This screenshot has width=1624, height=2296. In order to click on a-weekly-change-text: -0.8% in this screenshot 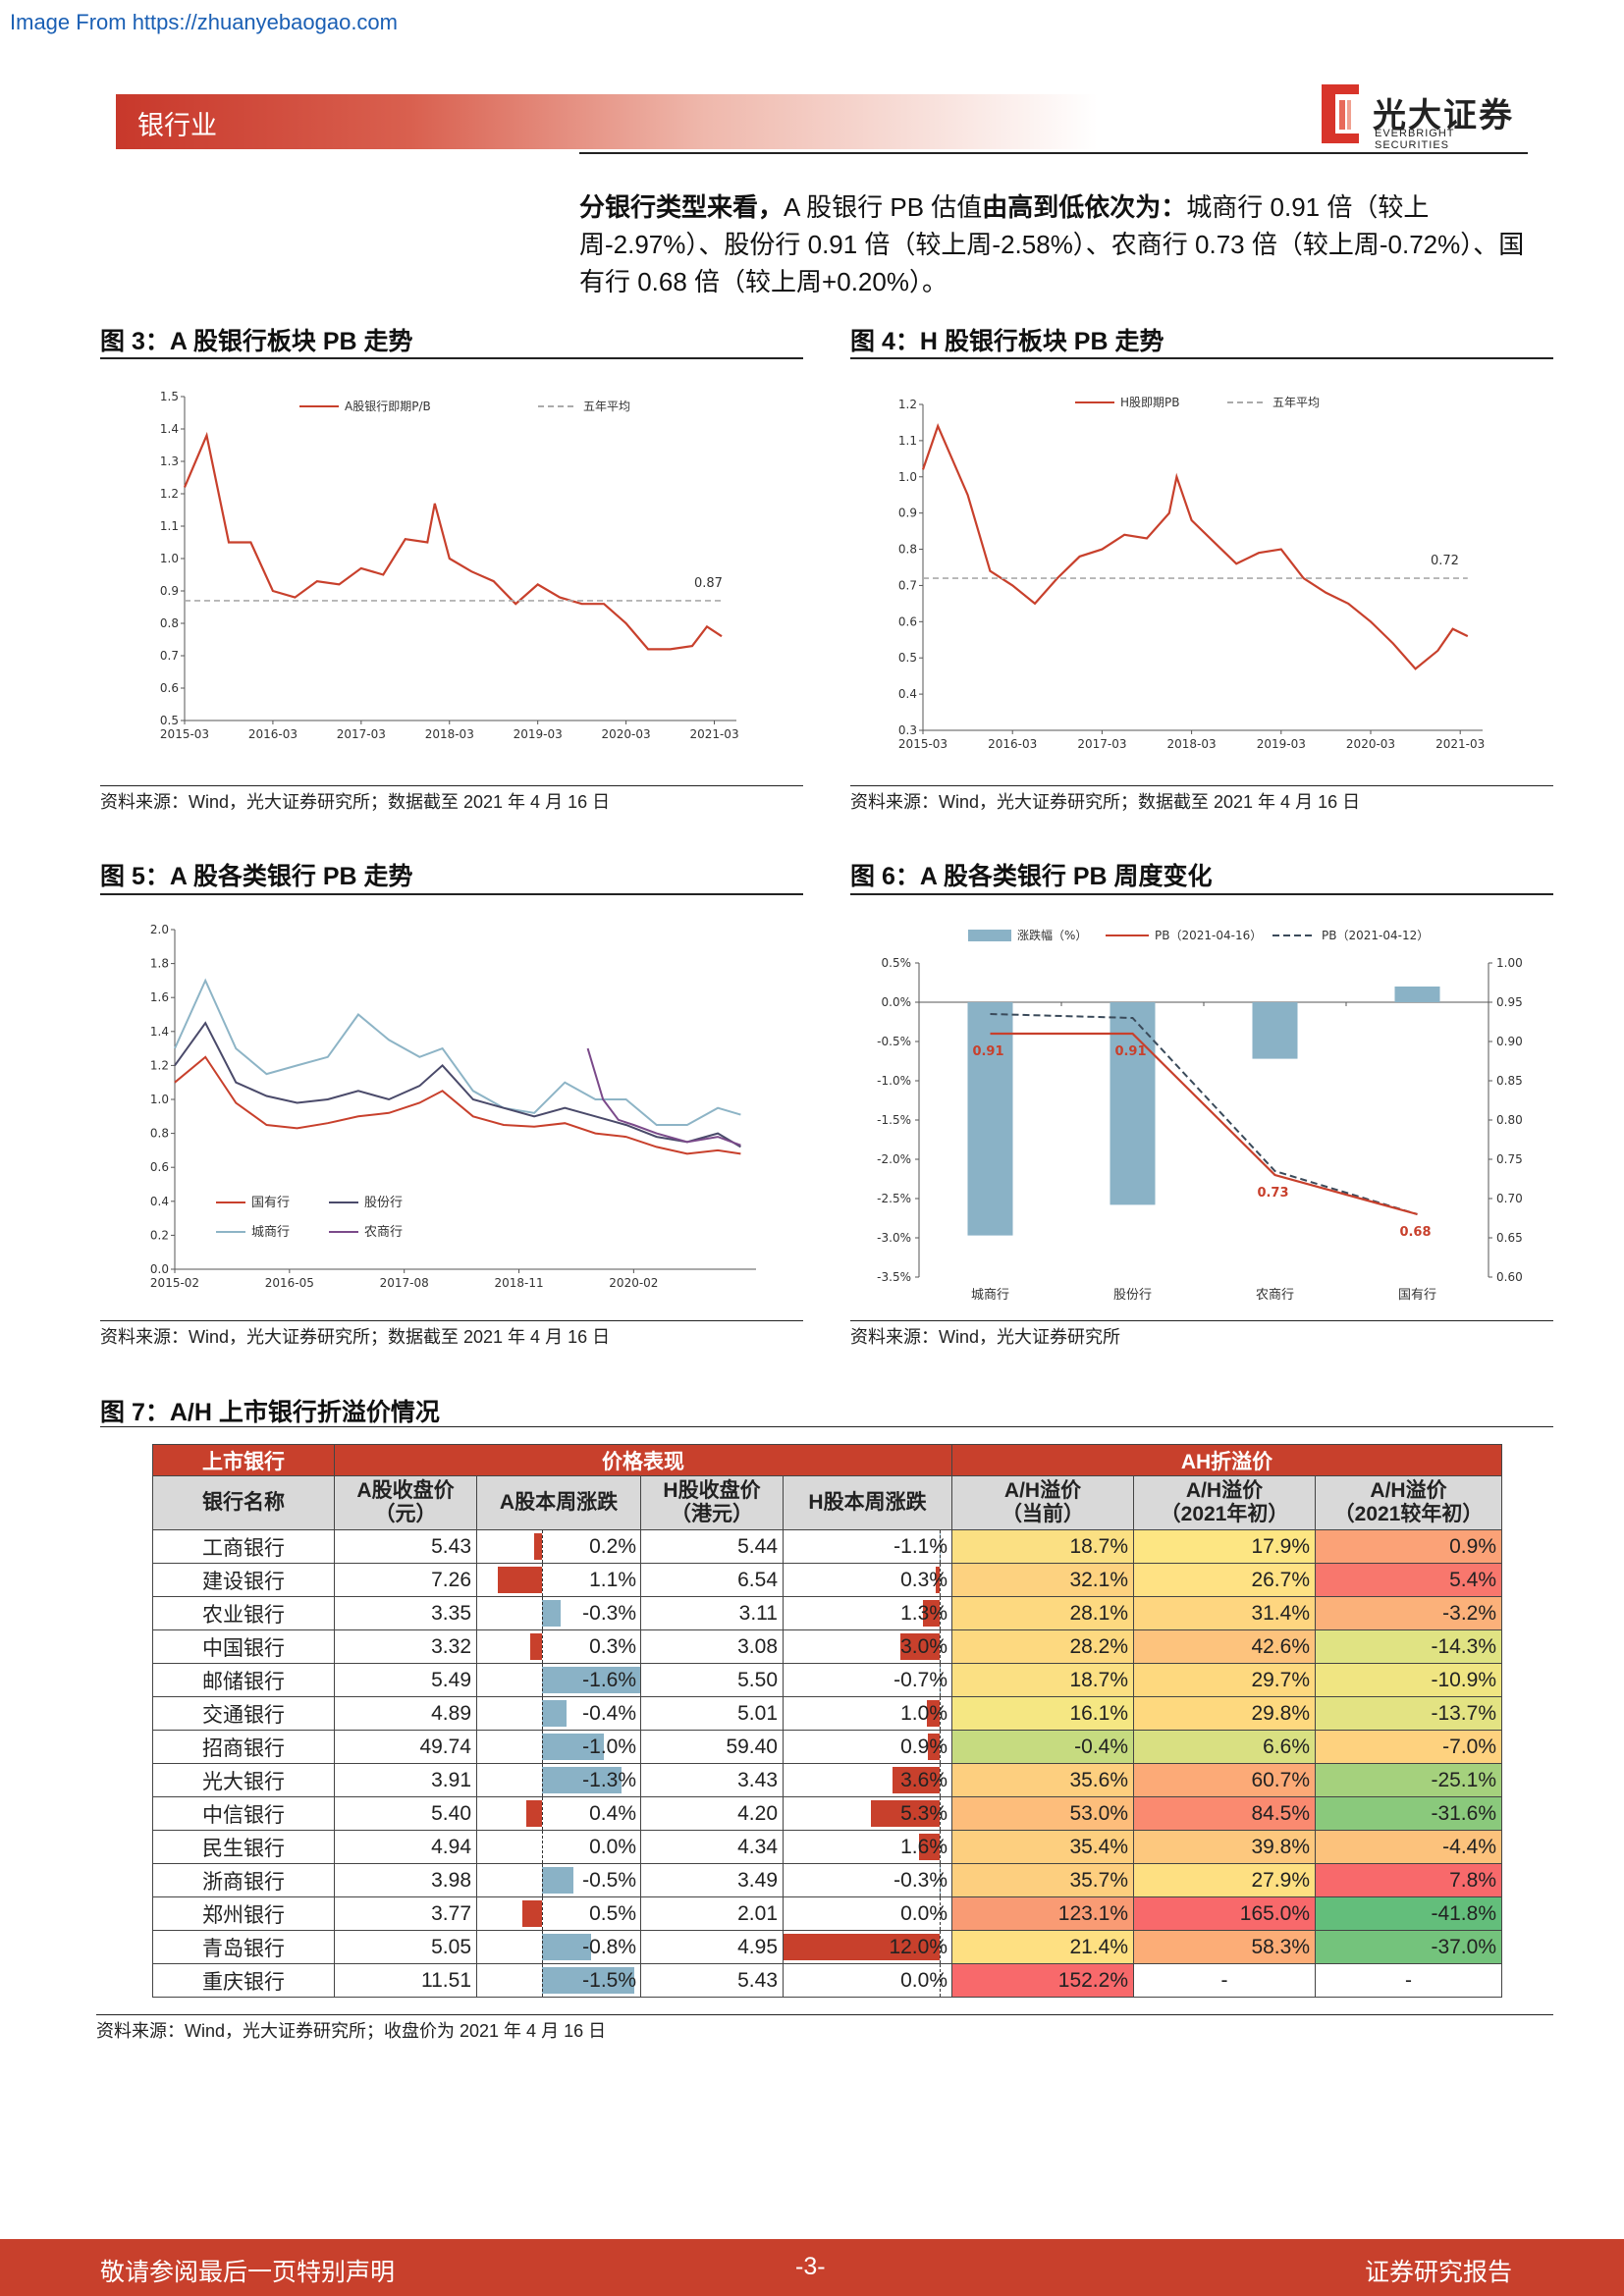, I will do `click(609, 1946)`.